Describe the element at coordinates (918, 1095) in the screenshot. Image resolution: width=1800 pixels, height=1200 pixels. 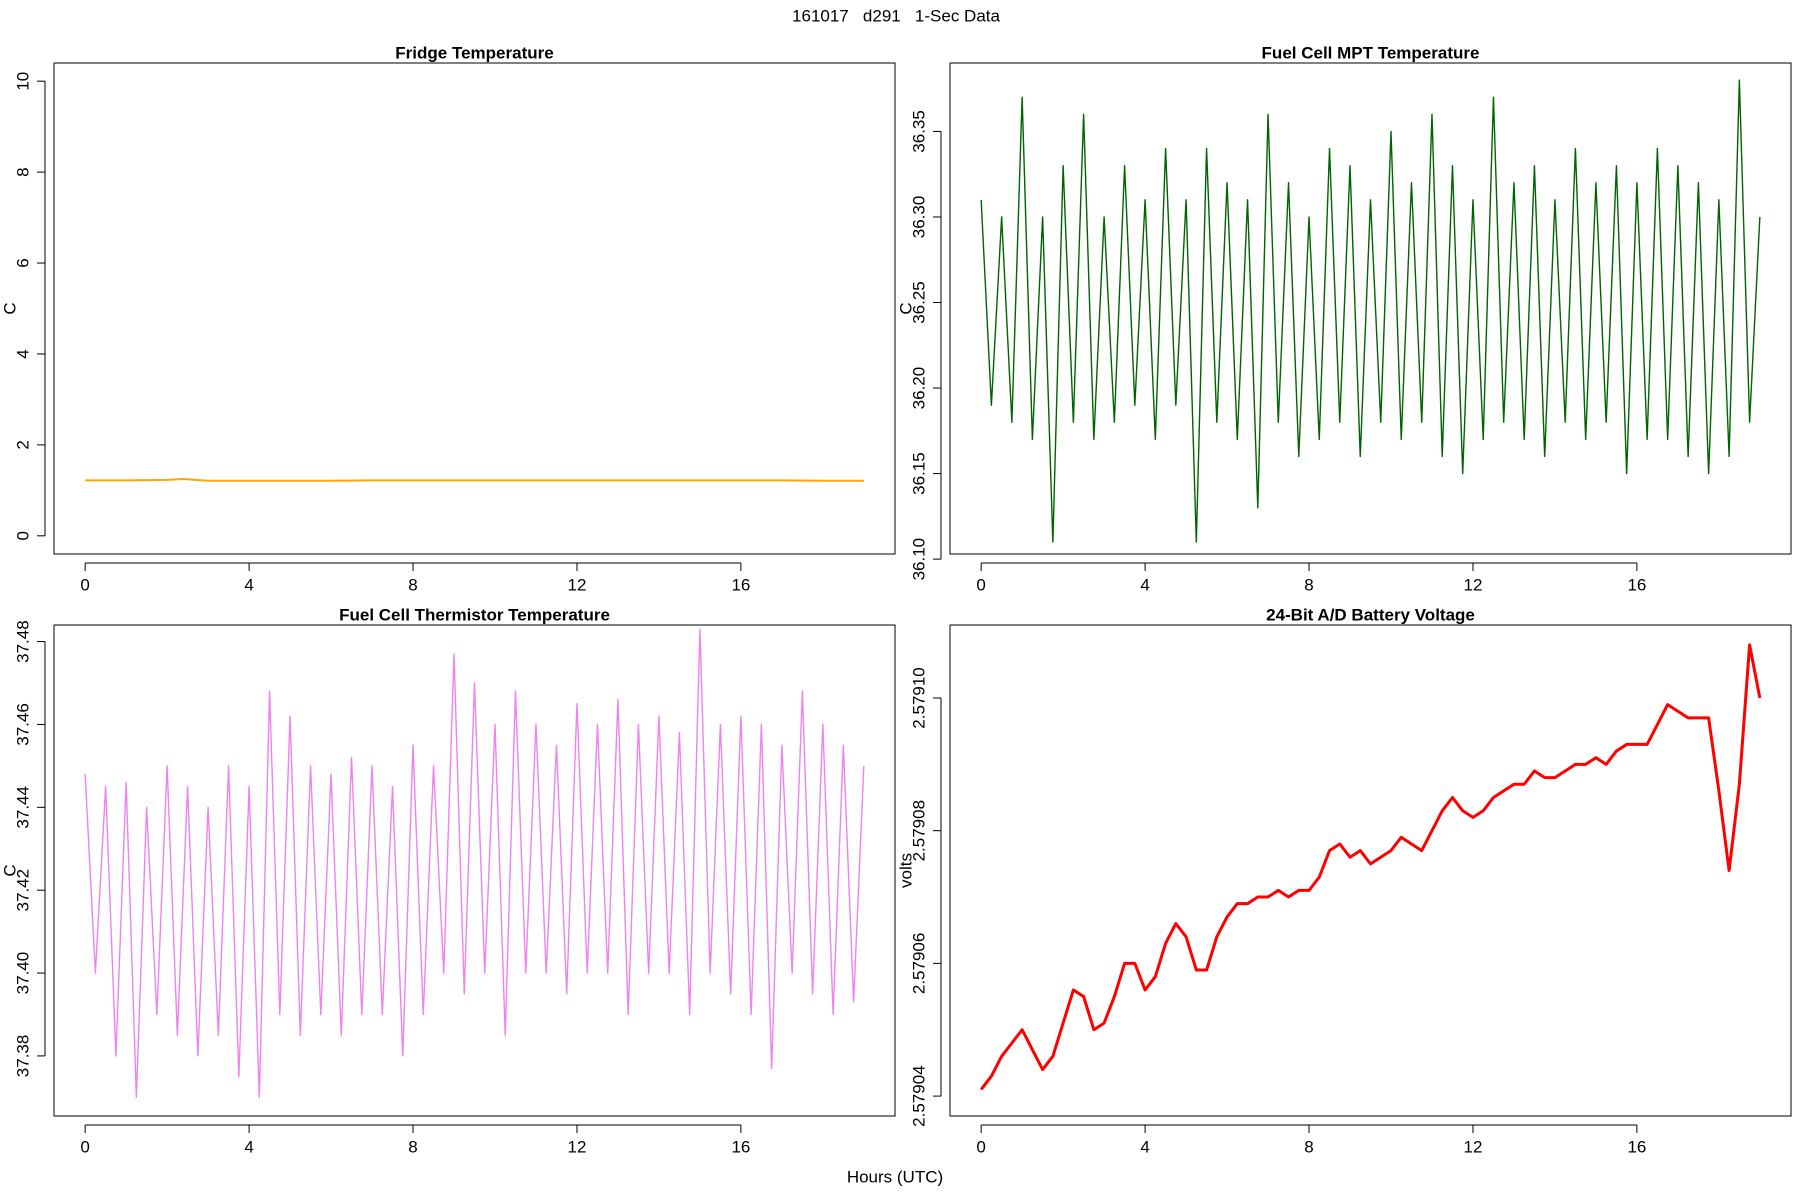
I see `y-tick-label: 2.57904` at that location.